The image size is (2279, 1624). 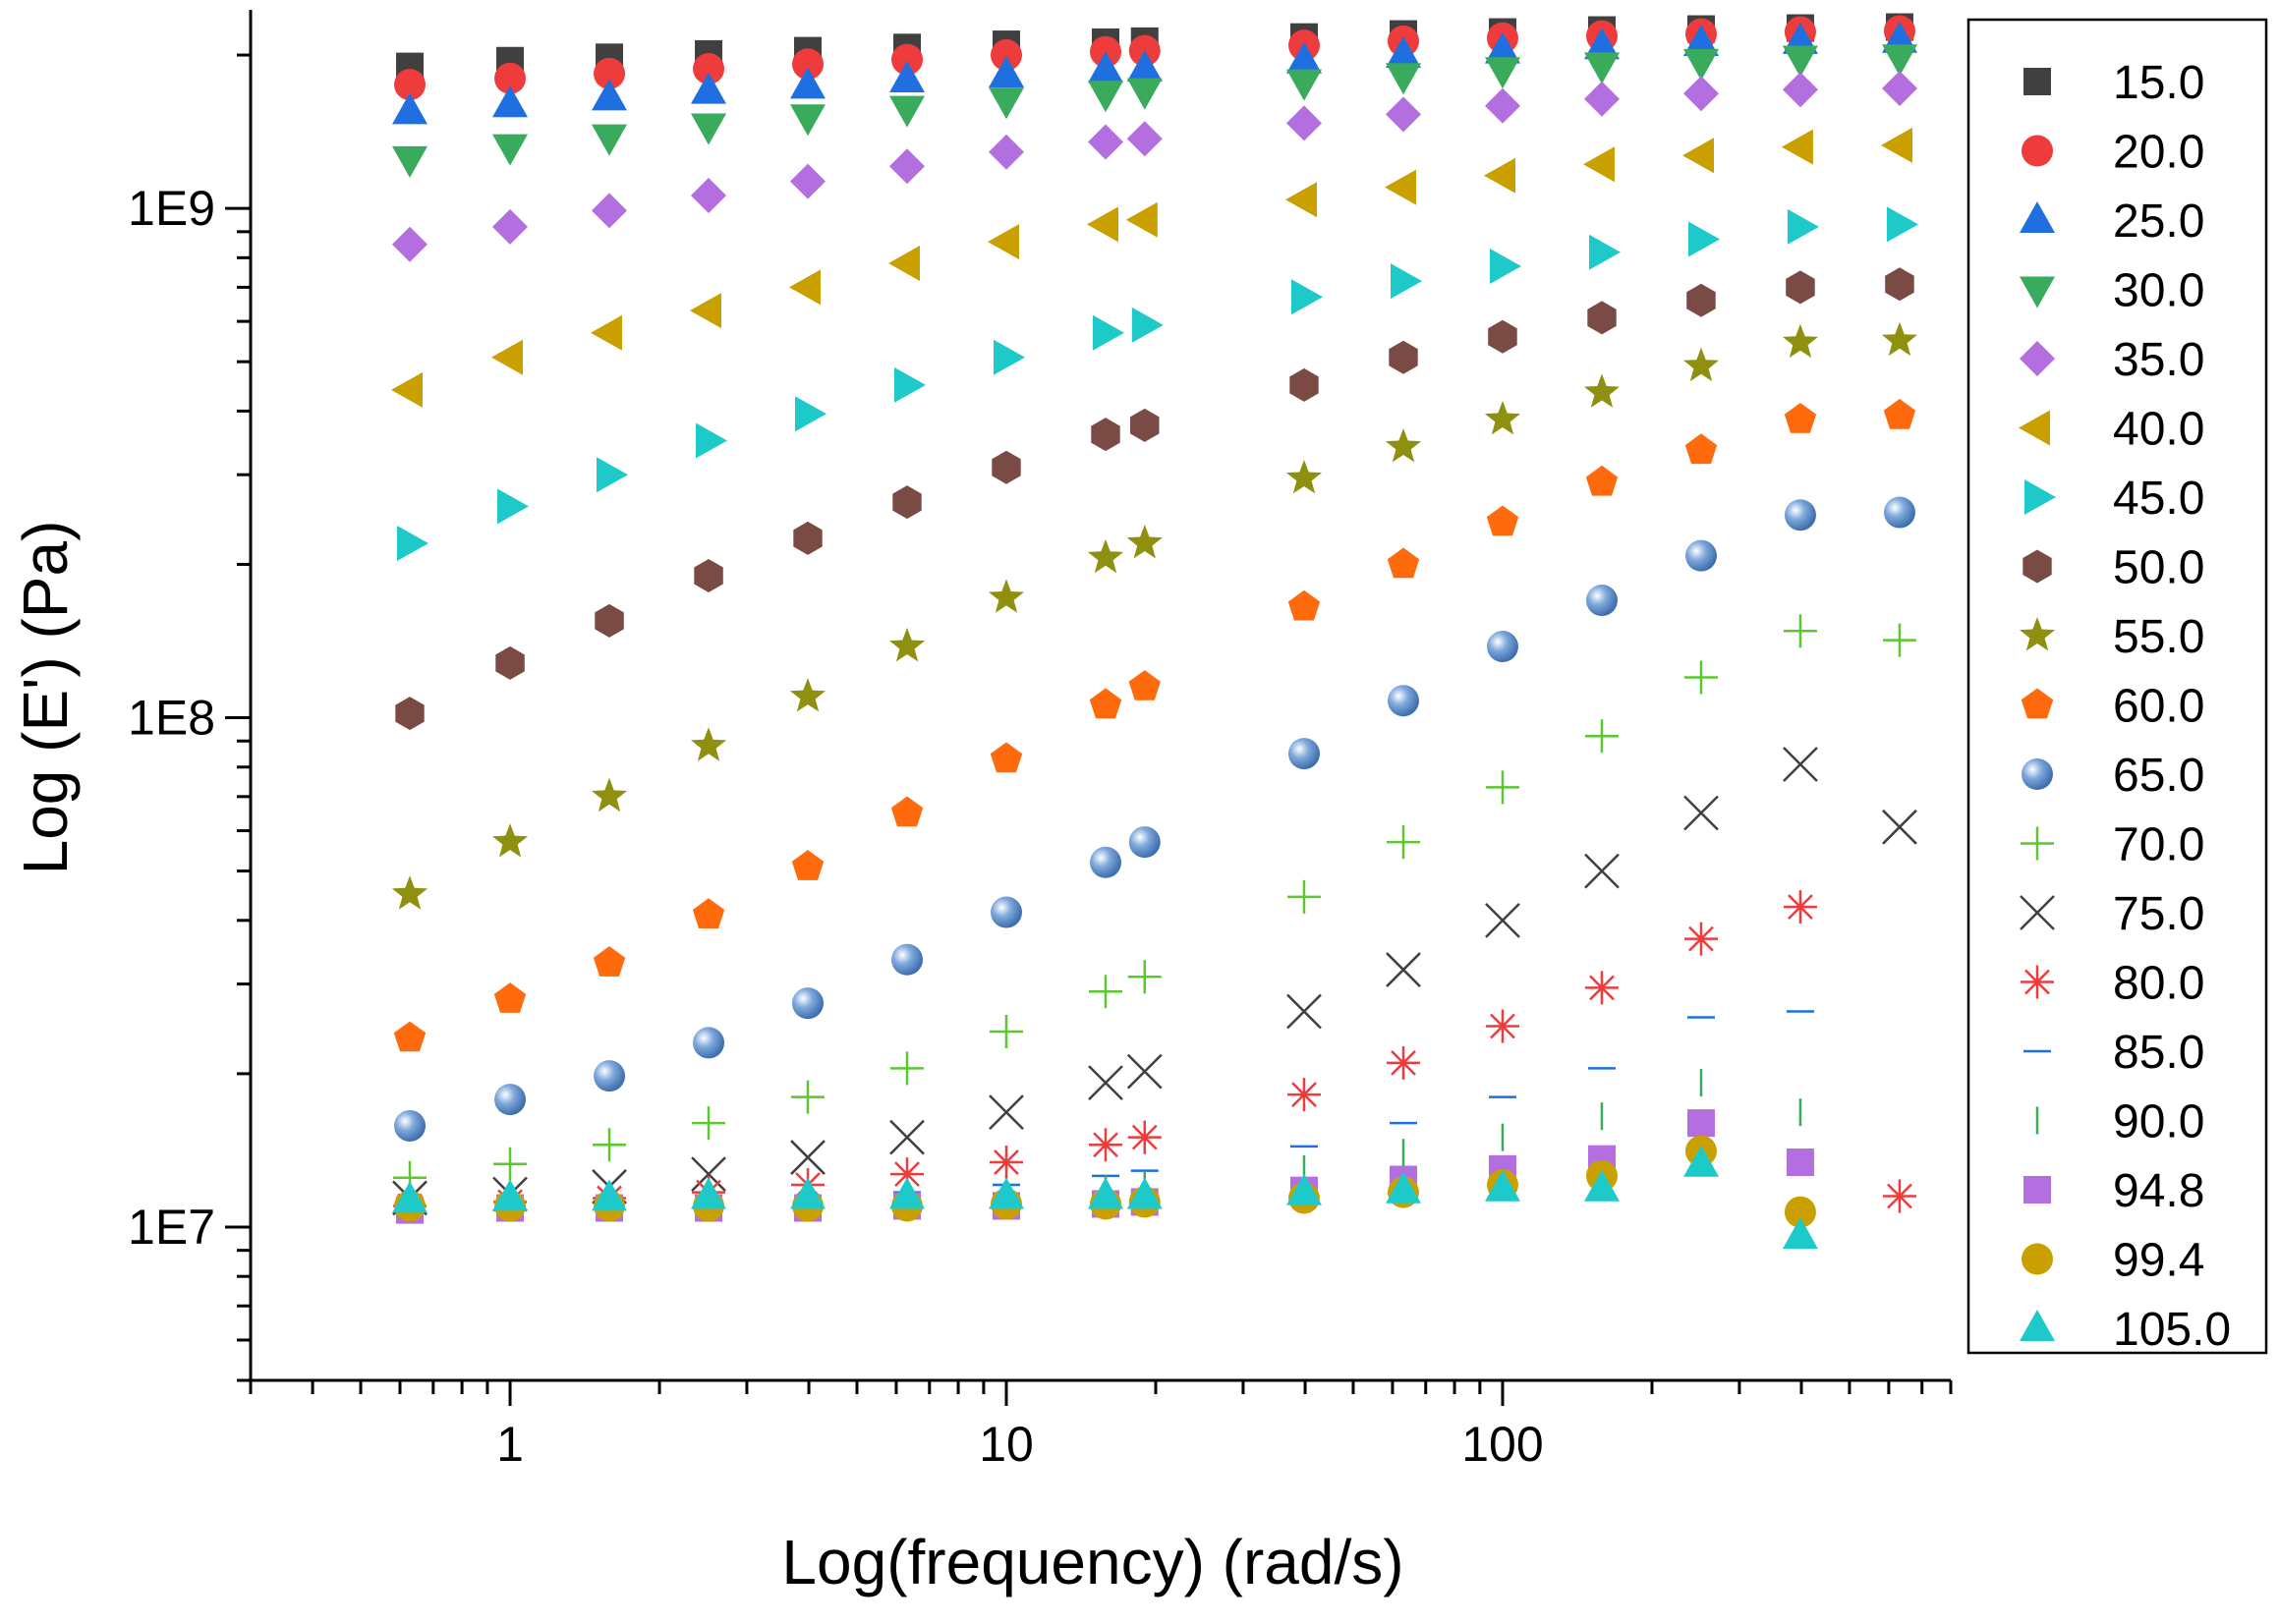 What do you see at coordinates (2158, 1261) in the screenshot?
I see `legend-label: 99.4` at bounding box center [2158, 1261].